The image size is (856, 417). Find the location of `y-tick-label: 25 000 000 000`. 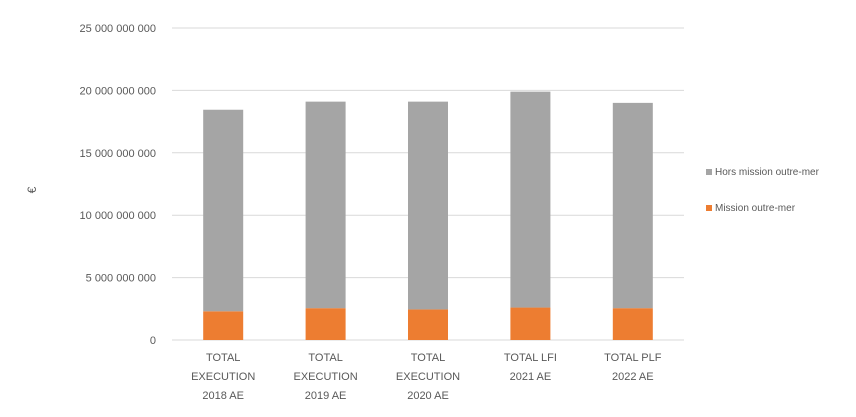

y-tick-label: 25 000 000 000 is located at coordinates (118, 29).